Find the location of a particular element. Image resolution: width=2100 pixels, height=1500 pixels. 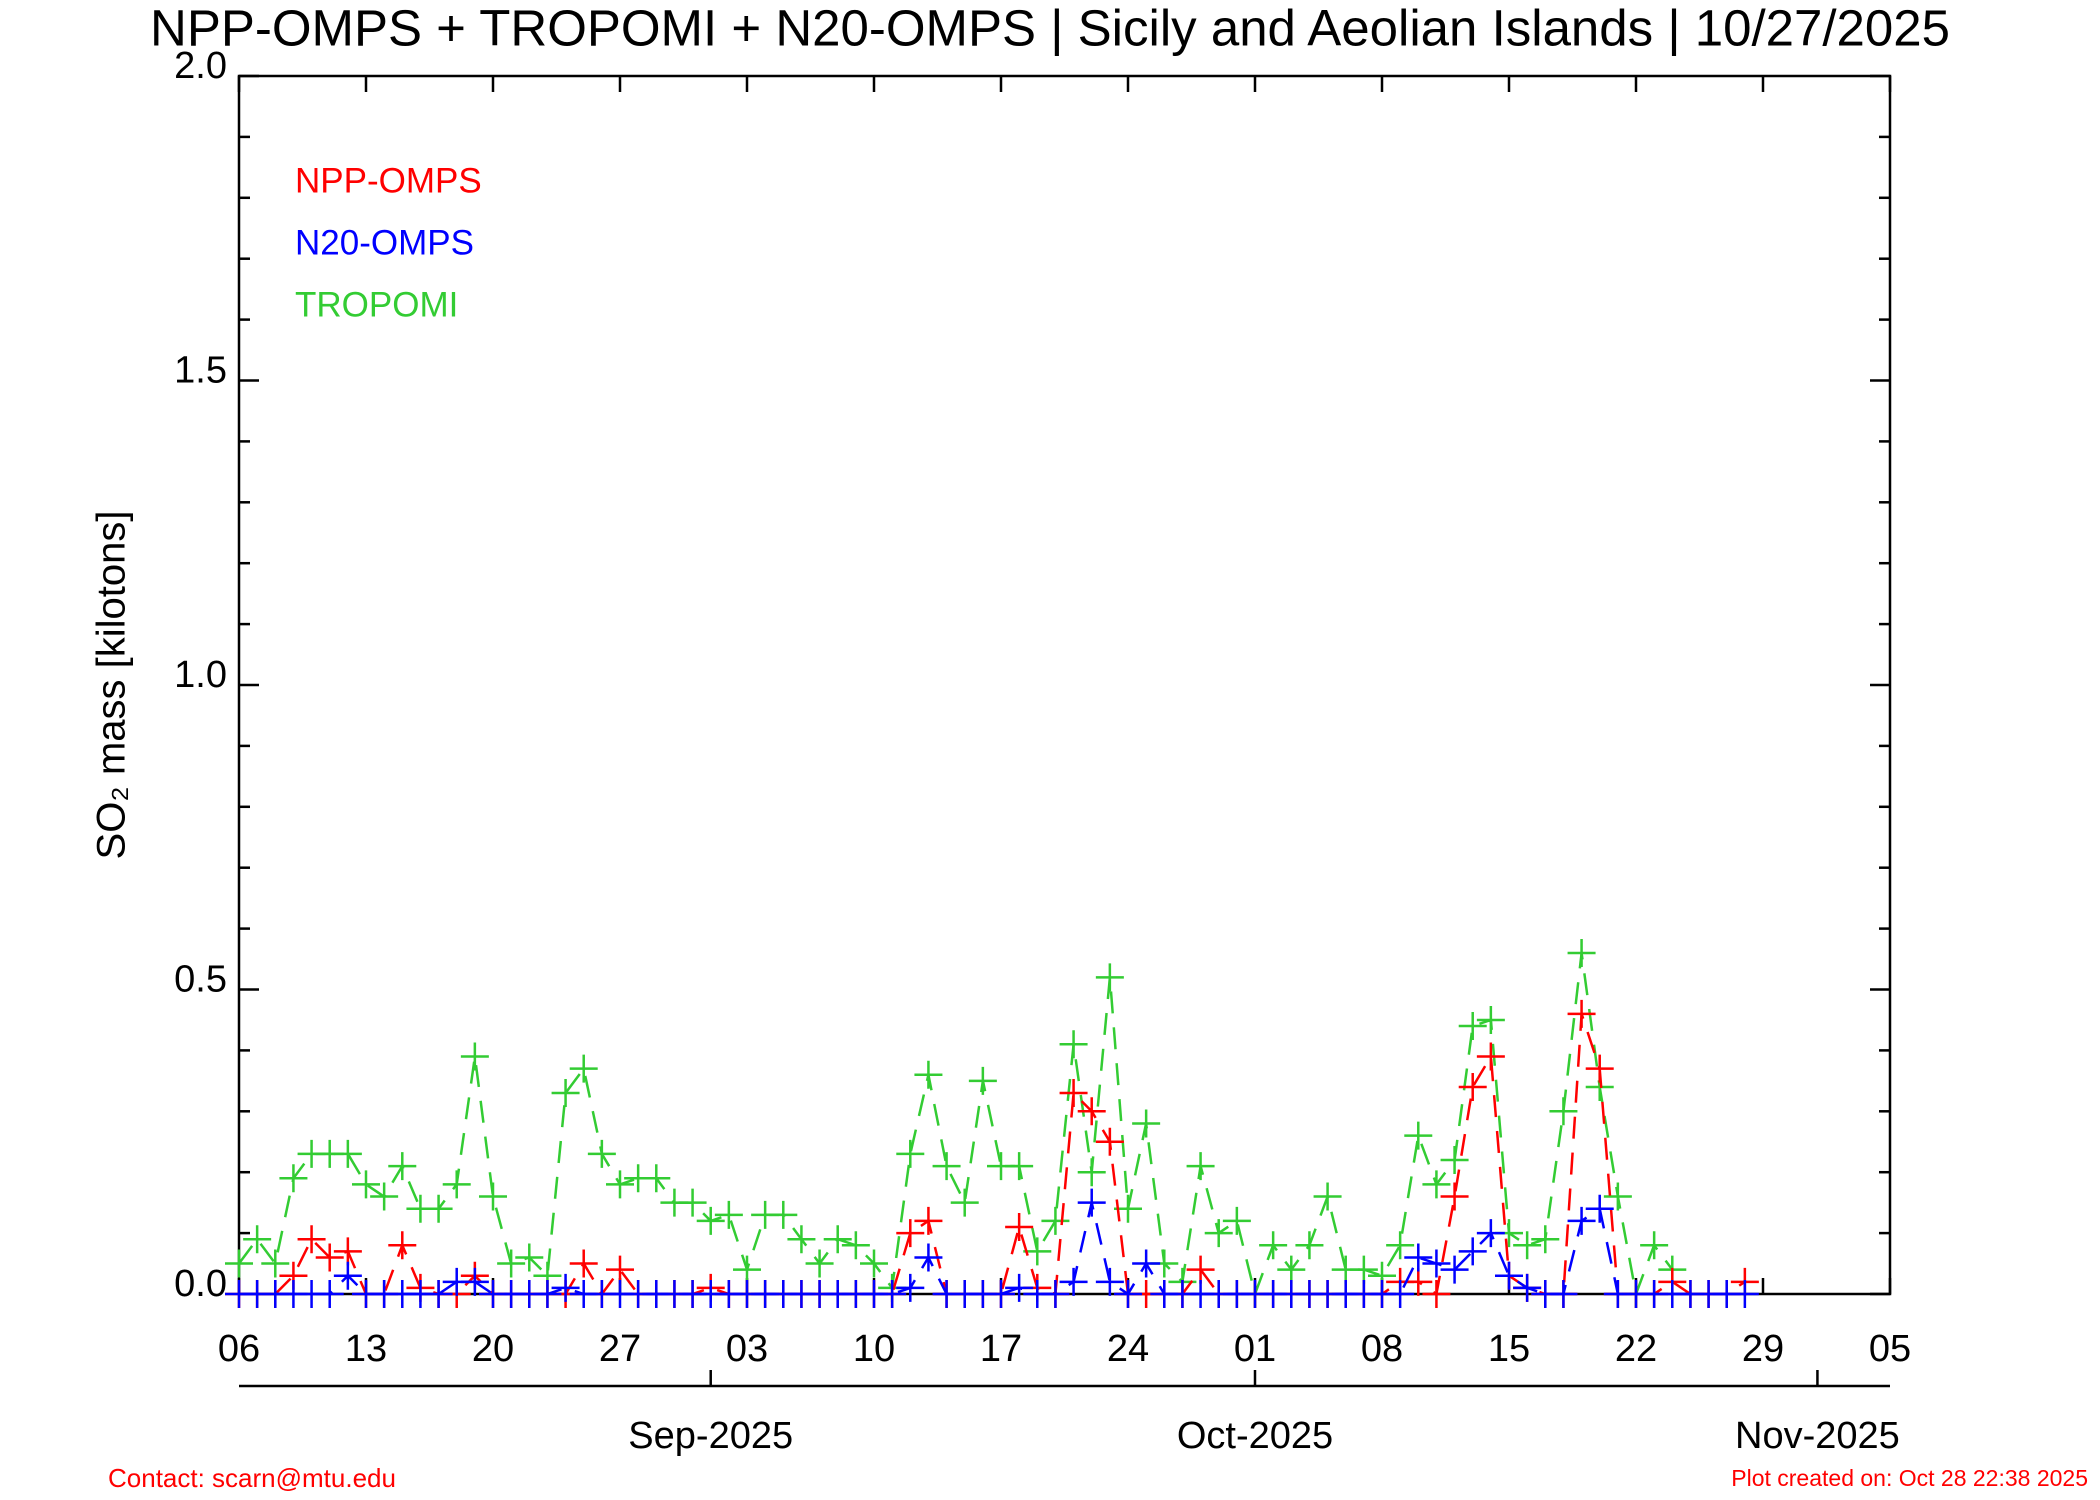

y-tick-label: 0.0 is located at coordinates (200, 1284).